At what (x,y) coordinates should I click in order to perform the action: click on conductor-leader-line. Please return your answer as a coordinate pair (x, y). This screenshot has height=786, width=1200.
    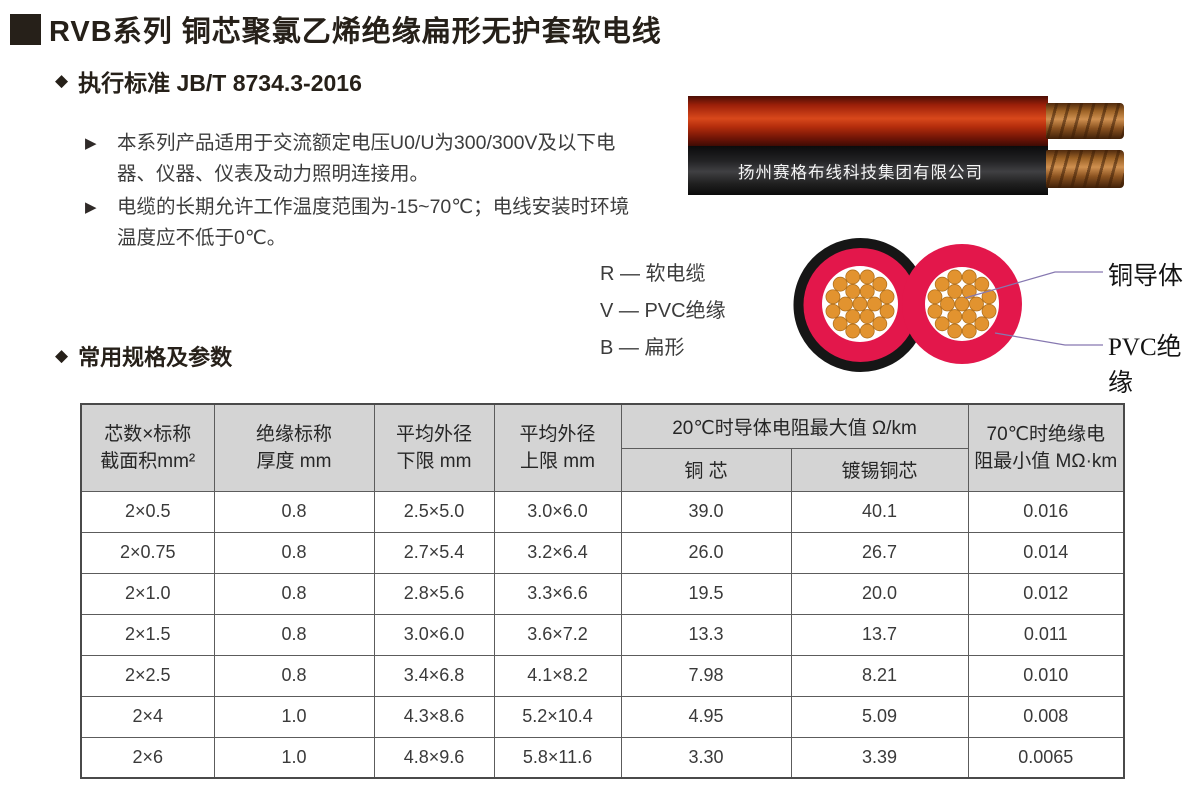
    Looking at the image, I should click on (1033, 285).